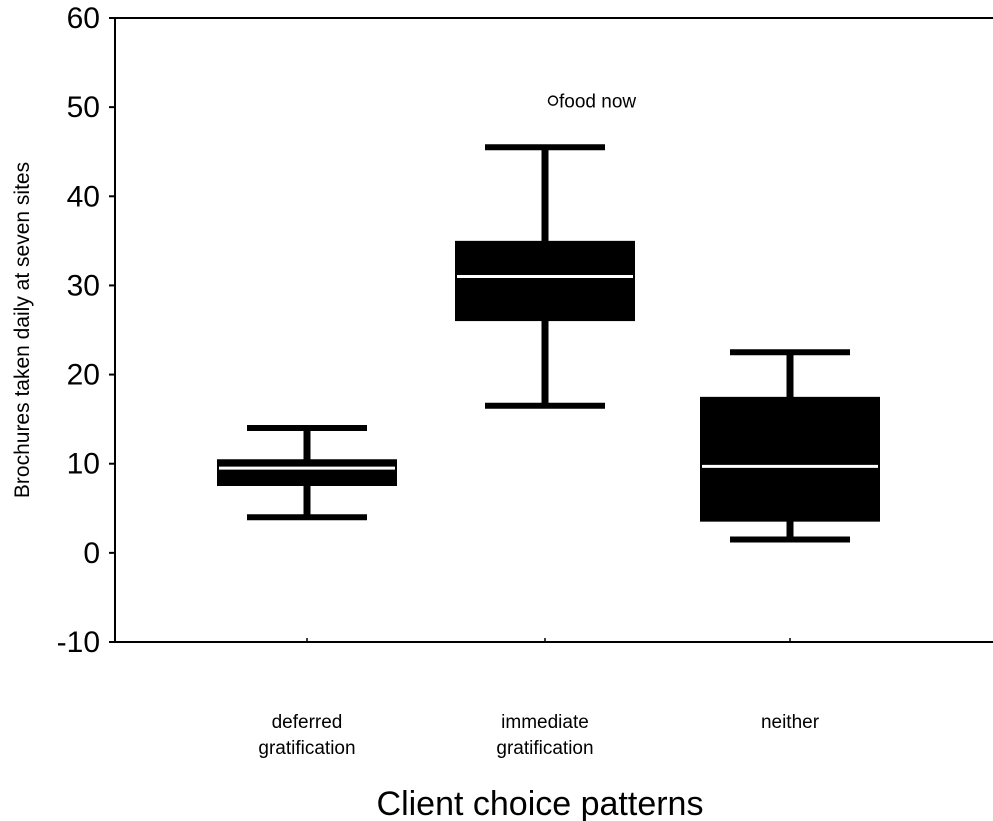  What do you see at coordinates (83, 464) in the screenshot?
I see `y-tick-label: 10` at bounding box center [83, 464].